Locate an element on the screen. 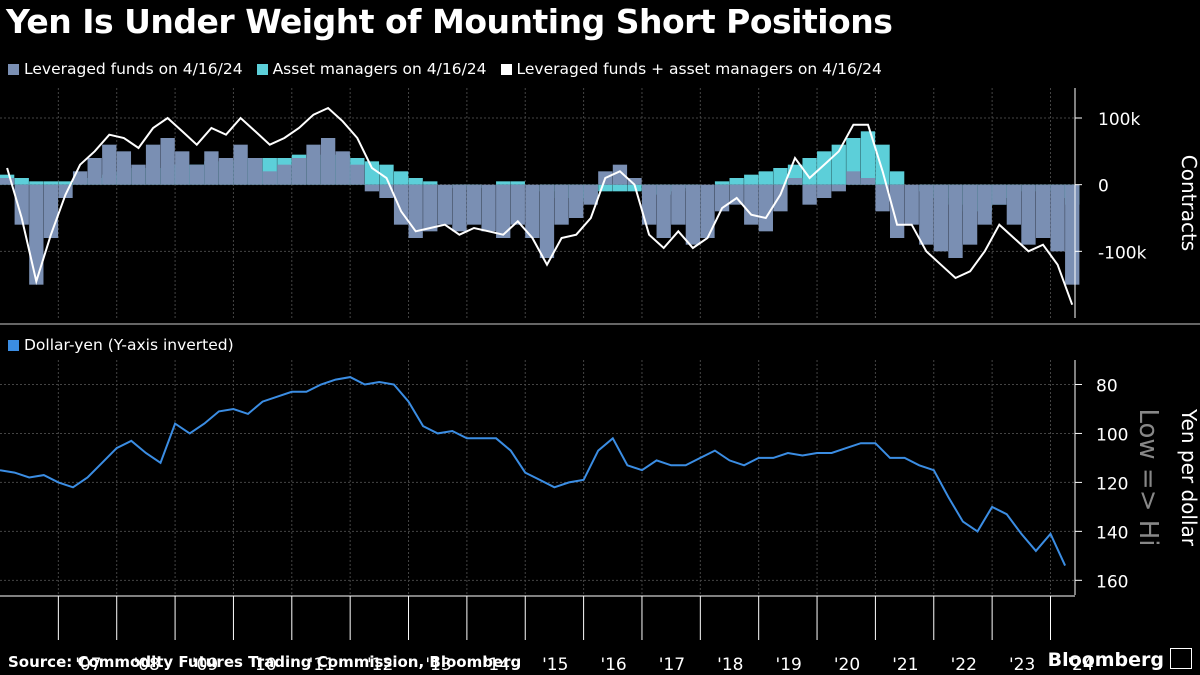 This screenshot has height=675, width=1200. x-tick-label: '20 is located at coordinates (847, 665).